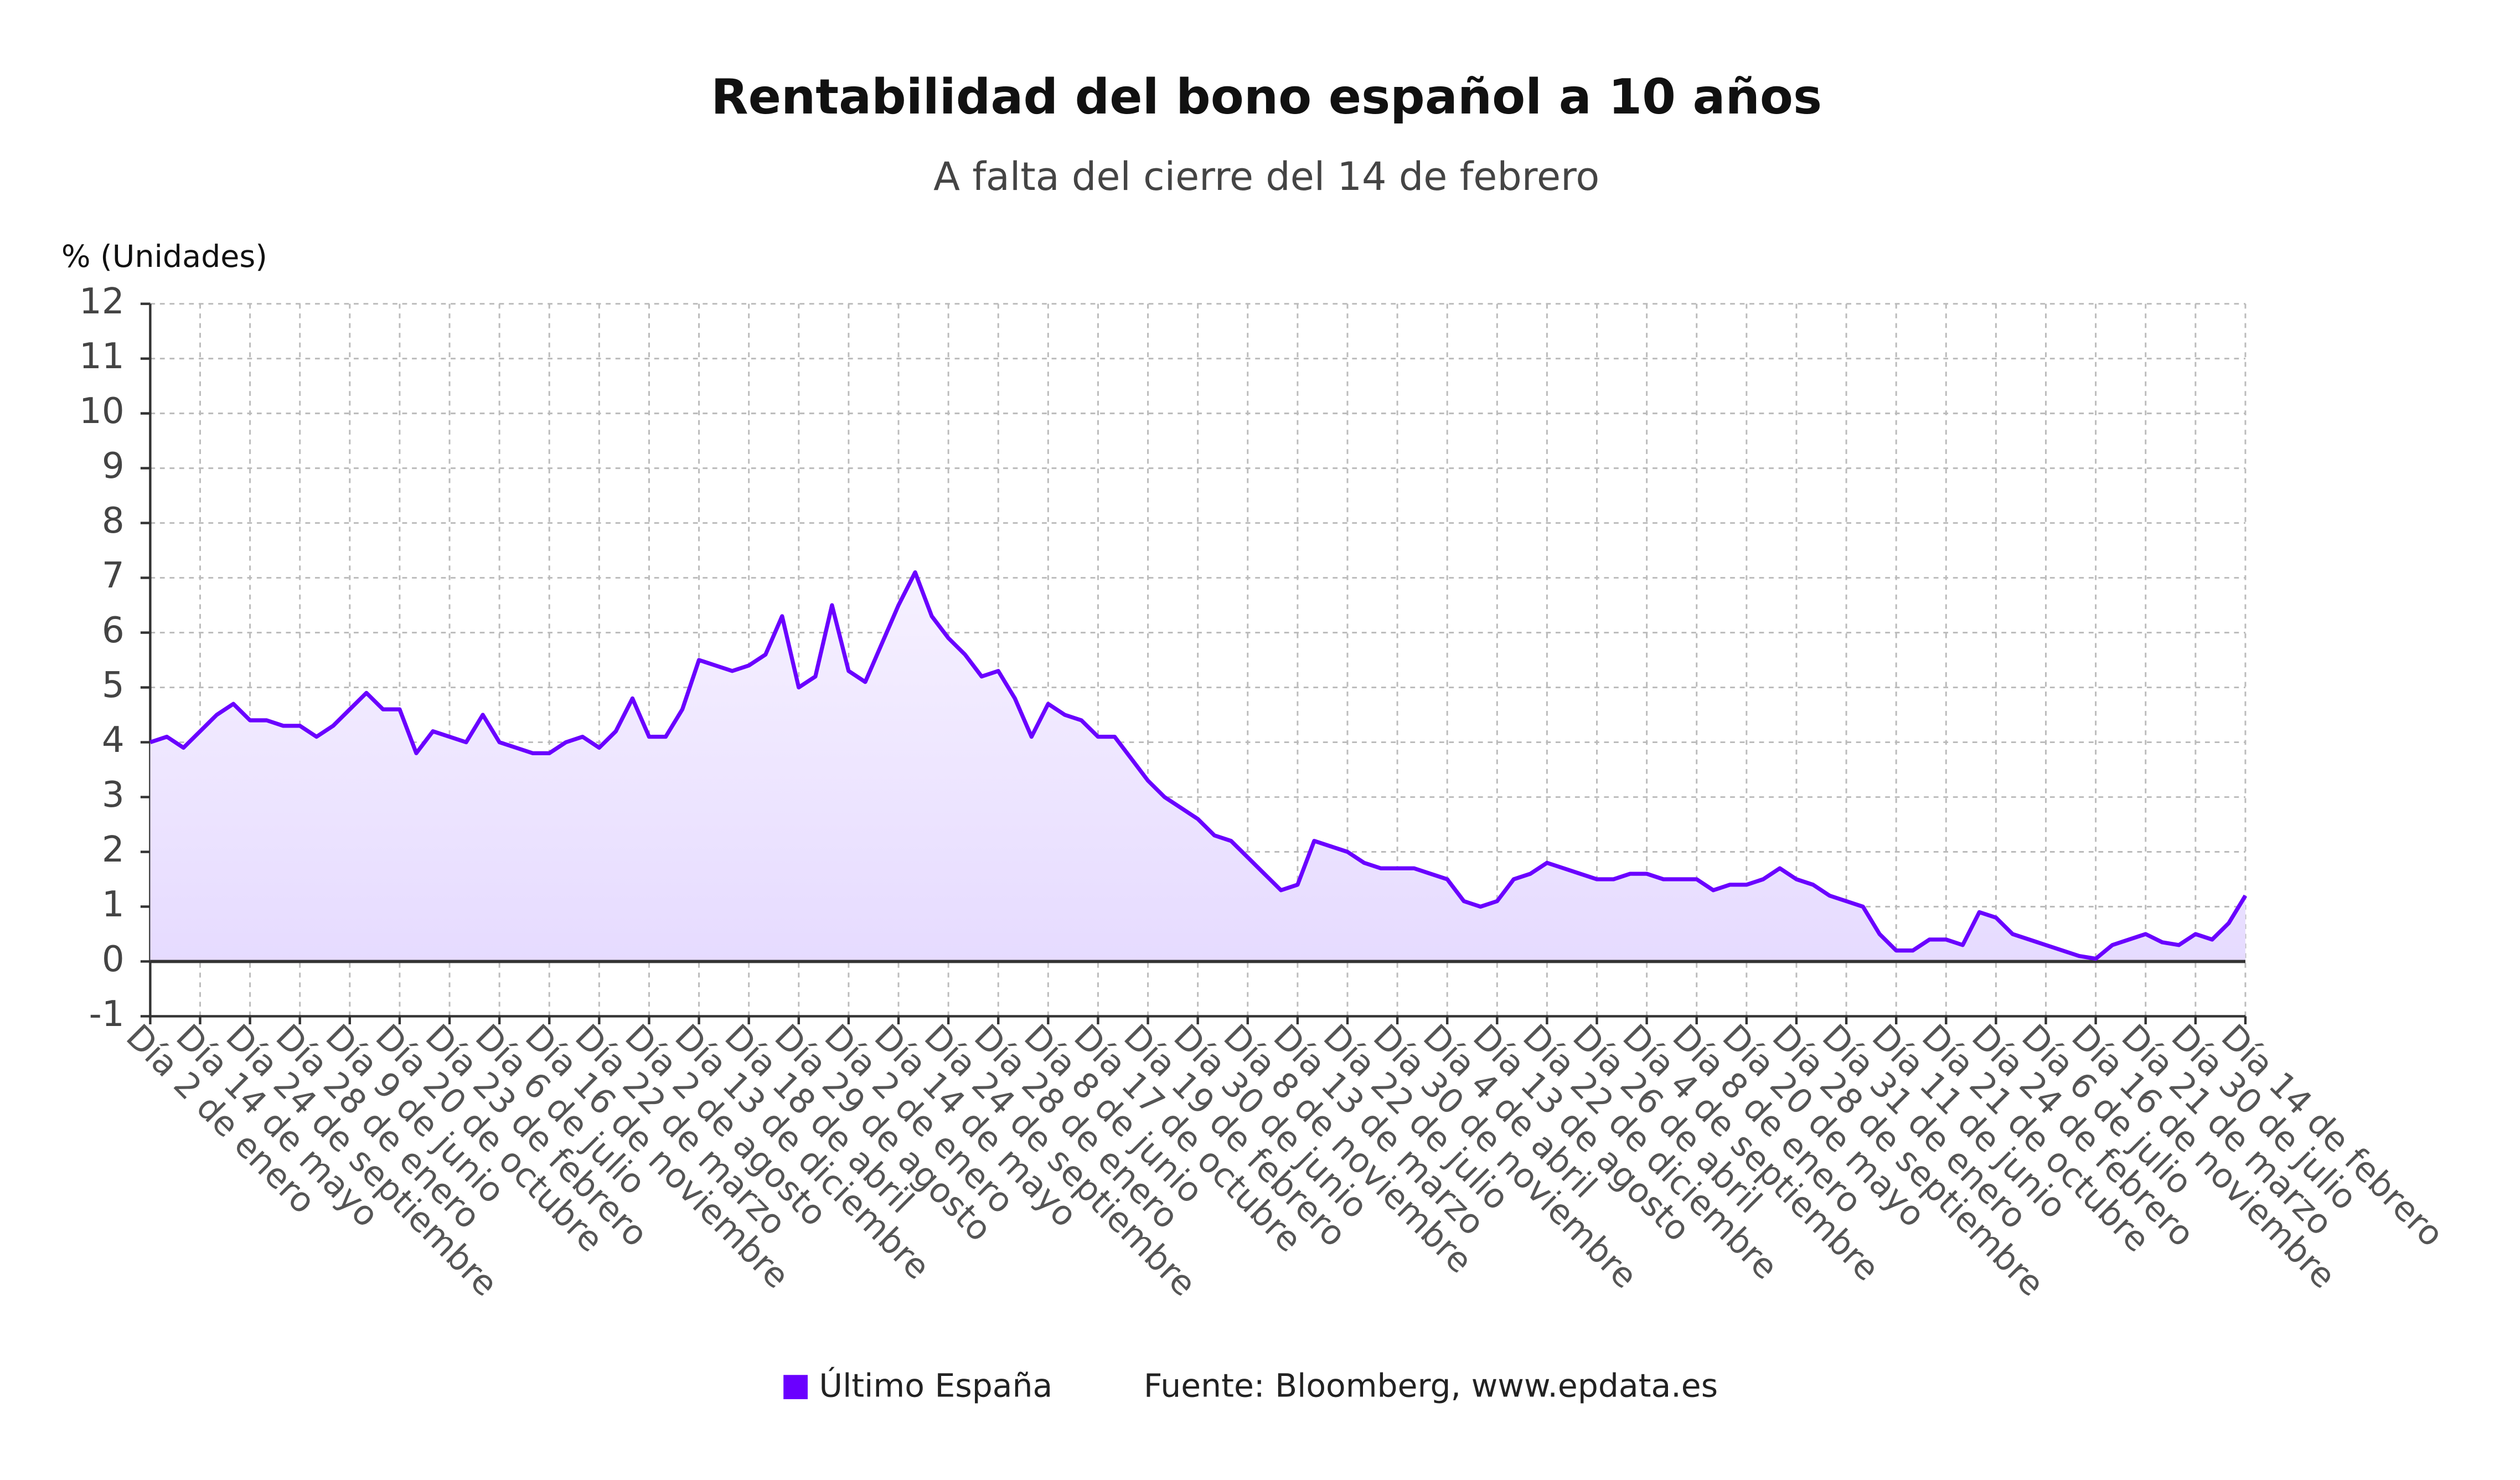 This screenshot has height=1480, width=2520. Describe the element at coordinates (114, 959) in the screenshot. I see `y-tick-label: 0` at that location.